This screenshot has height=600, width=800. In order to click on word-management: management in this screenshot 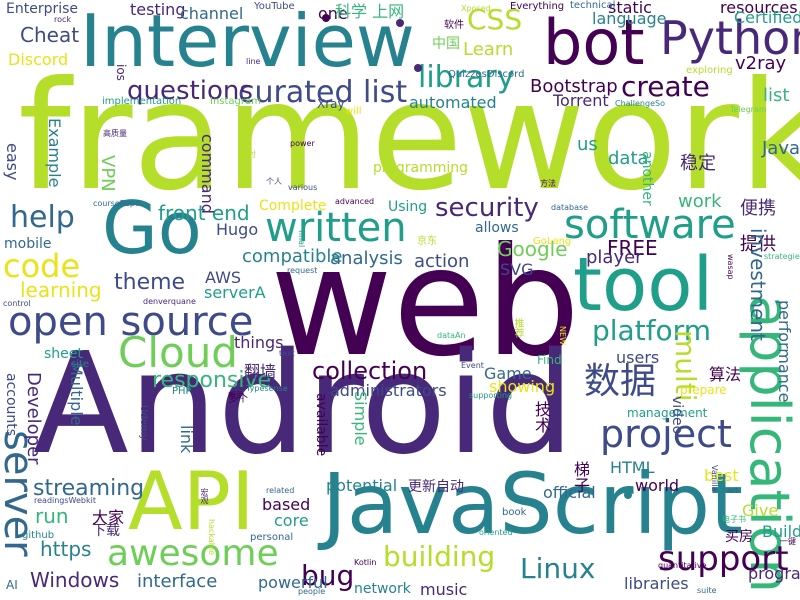, I will do `click(667, 413)`.